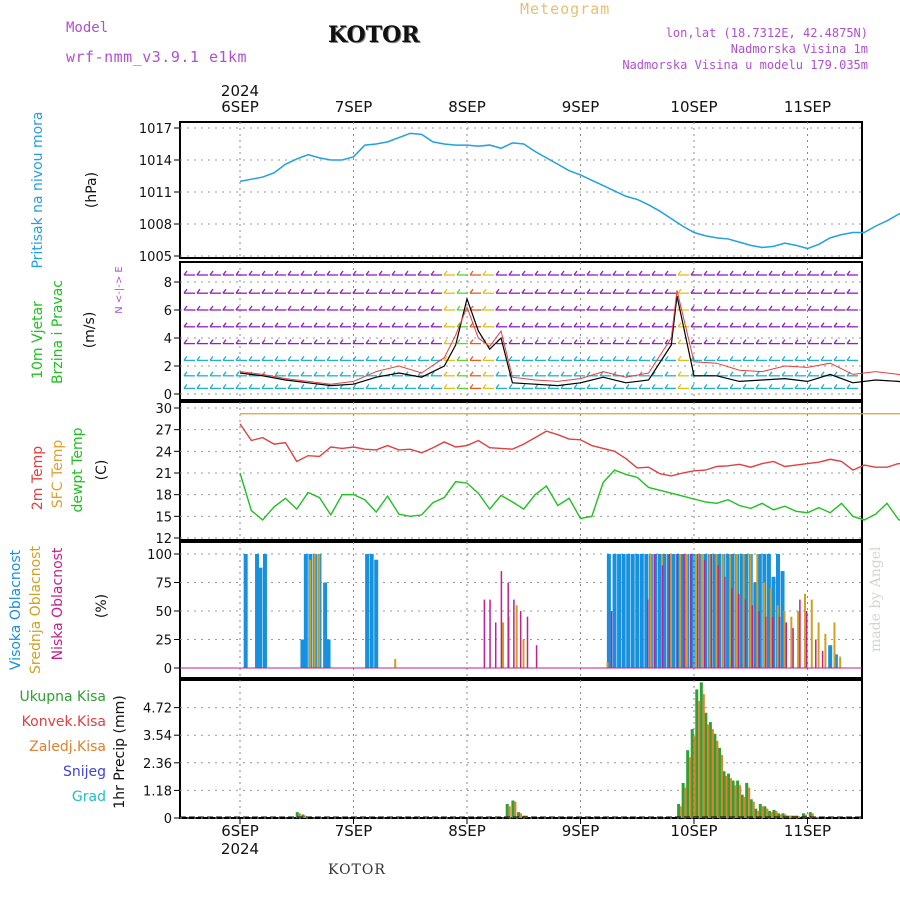 The width and height of the screenshot is (900, 900). I want to click on y-tick-label: 2, so click(168, 367).